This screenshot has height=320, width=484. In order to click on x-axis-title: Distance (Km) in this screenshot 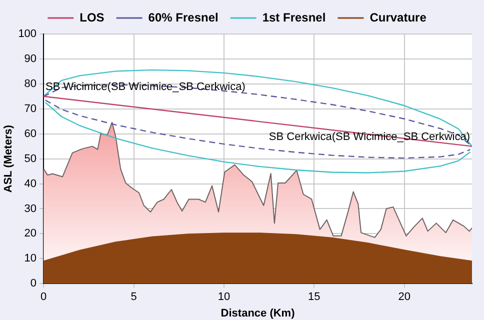, I will do `click(258, 313)`.